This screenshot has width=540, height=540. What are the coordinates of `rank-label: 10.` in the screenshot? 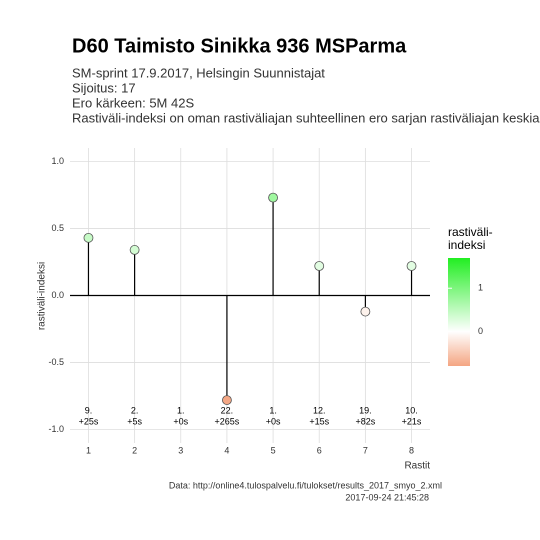 It's located at (411, 410).